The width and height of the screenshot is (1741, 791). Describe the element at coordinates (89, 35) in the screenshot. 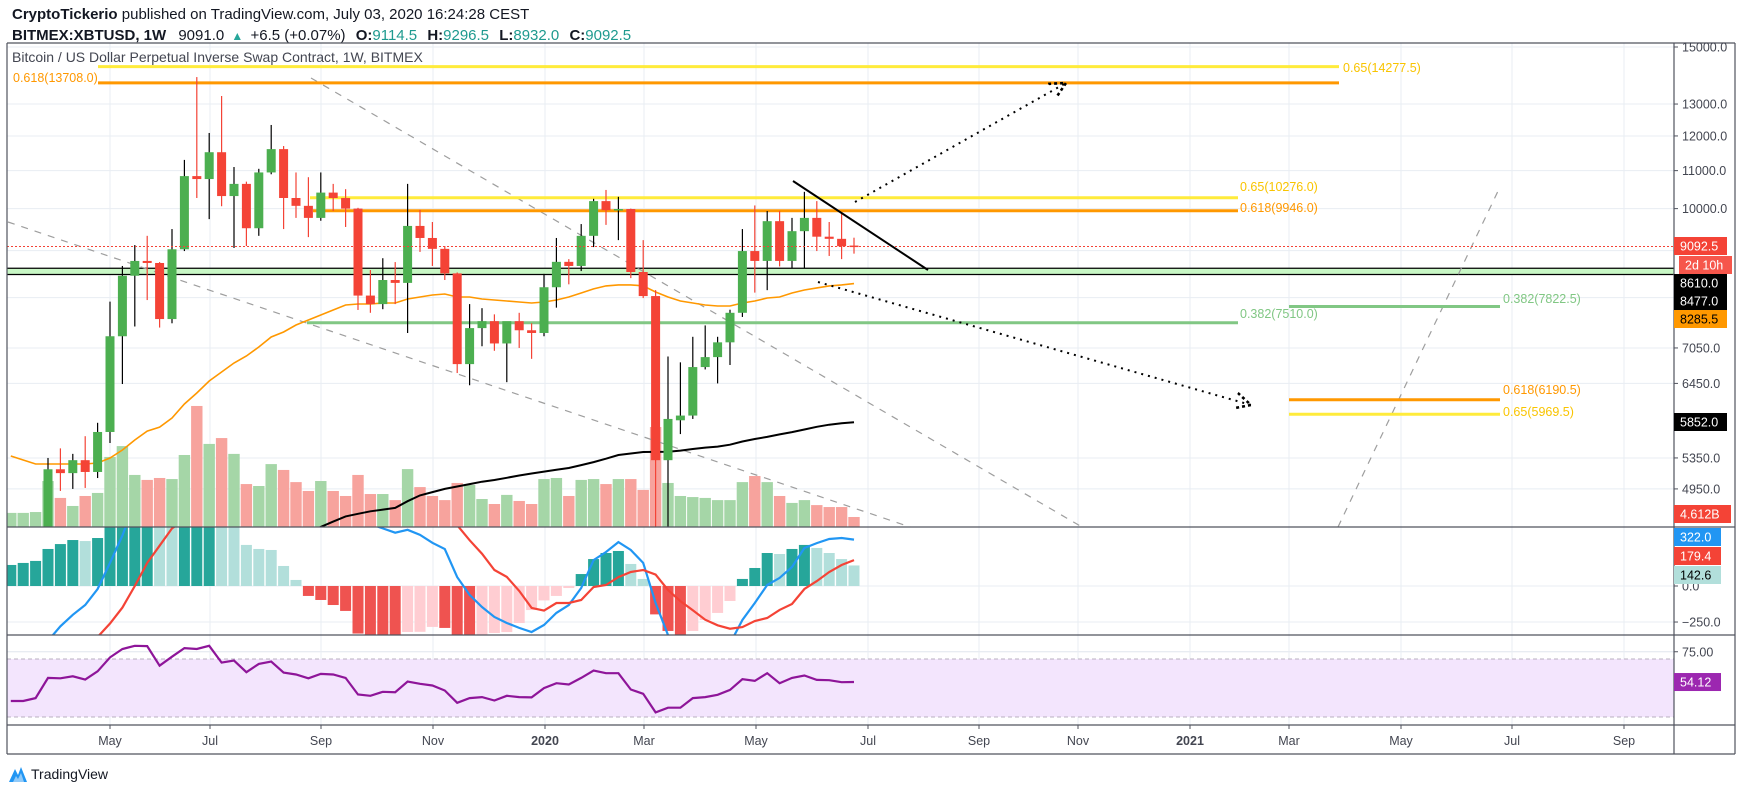

I see `symbol-name: BITMEX:XBTUSD, 1W` at that location.